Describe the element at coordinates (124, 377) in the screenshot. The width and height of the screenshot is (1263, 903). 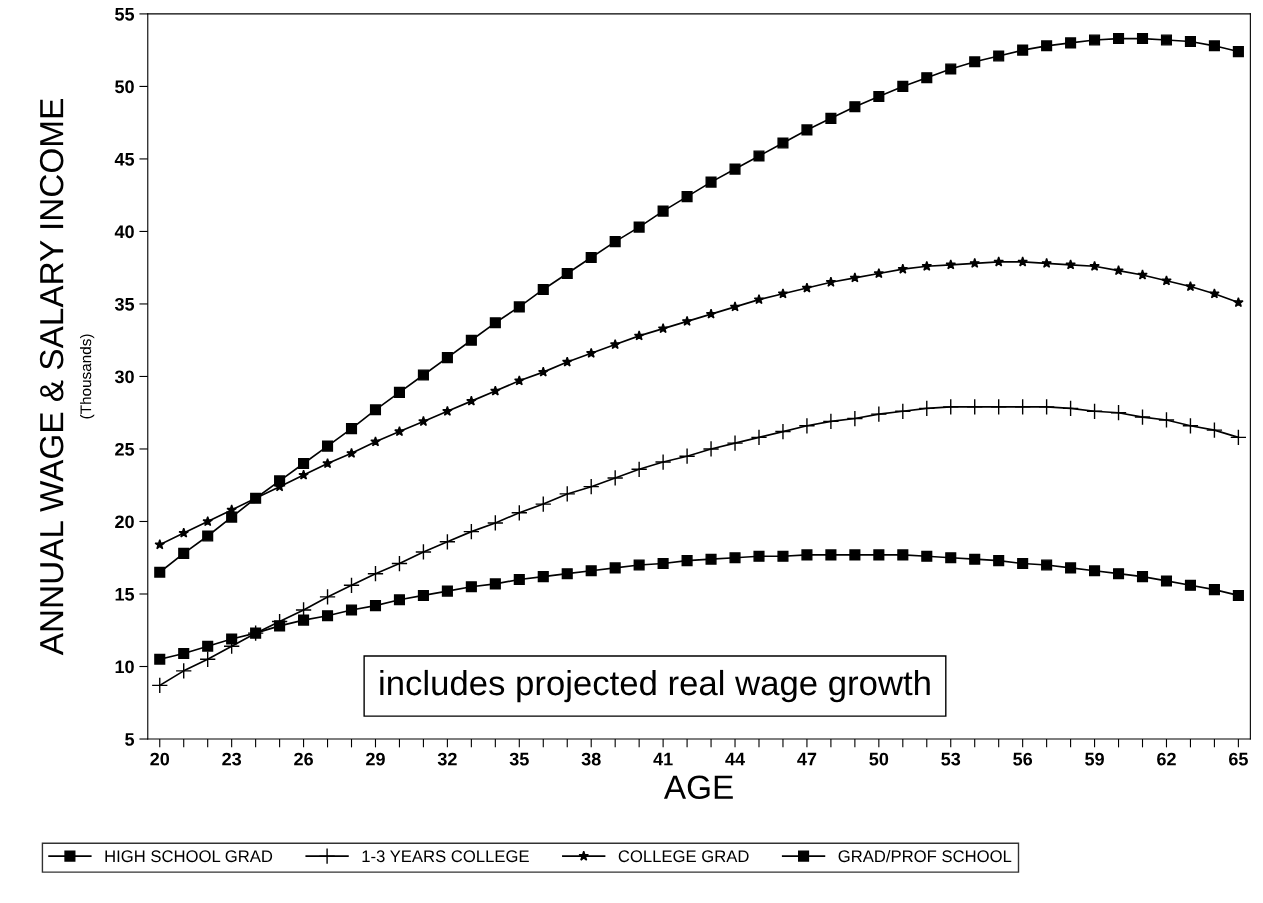
I see `y-tick-label: 30` at that location.